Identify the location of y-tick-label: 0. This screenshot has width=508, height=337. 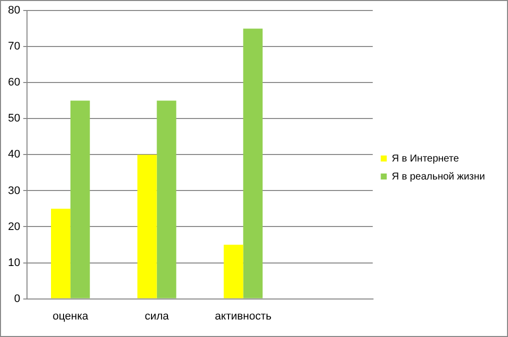
(17, 298).